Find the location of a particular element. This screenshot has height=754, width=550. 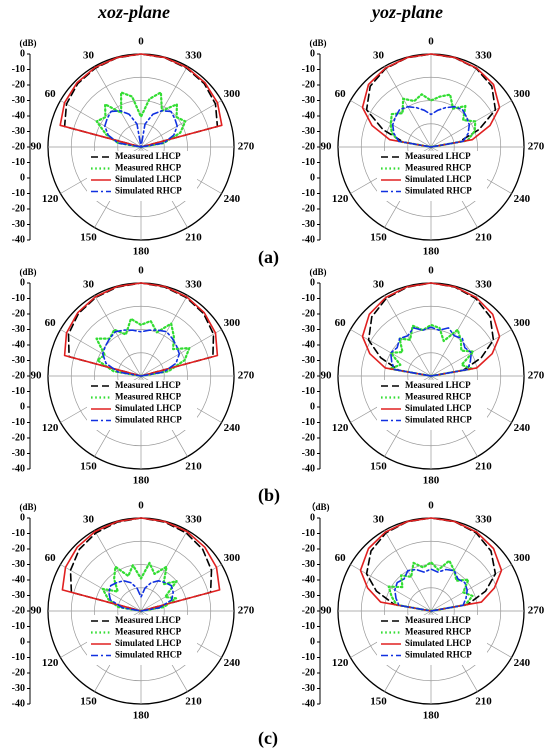

angle-tick-label: 270 is located at coordinates (246, 376).